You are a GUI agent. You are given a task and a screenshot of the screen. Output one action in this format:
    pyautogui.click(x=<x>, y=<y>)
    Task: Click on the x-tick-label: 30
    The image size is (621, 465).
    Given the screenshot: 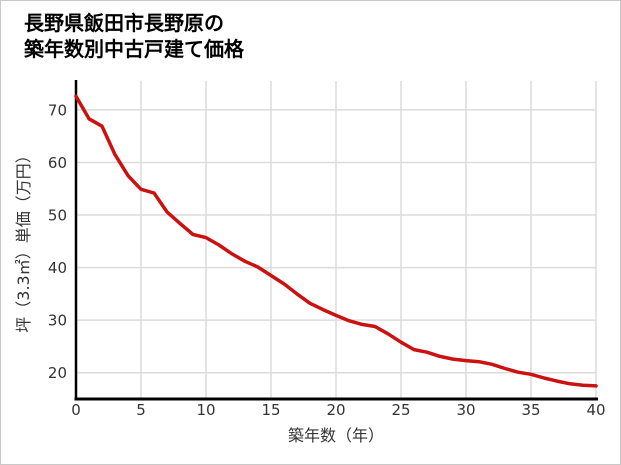 What is the action you would take?
    pyautogui.click(x=465, y=410)
    